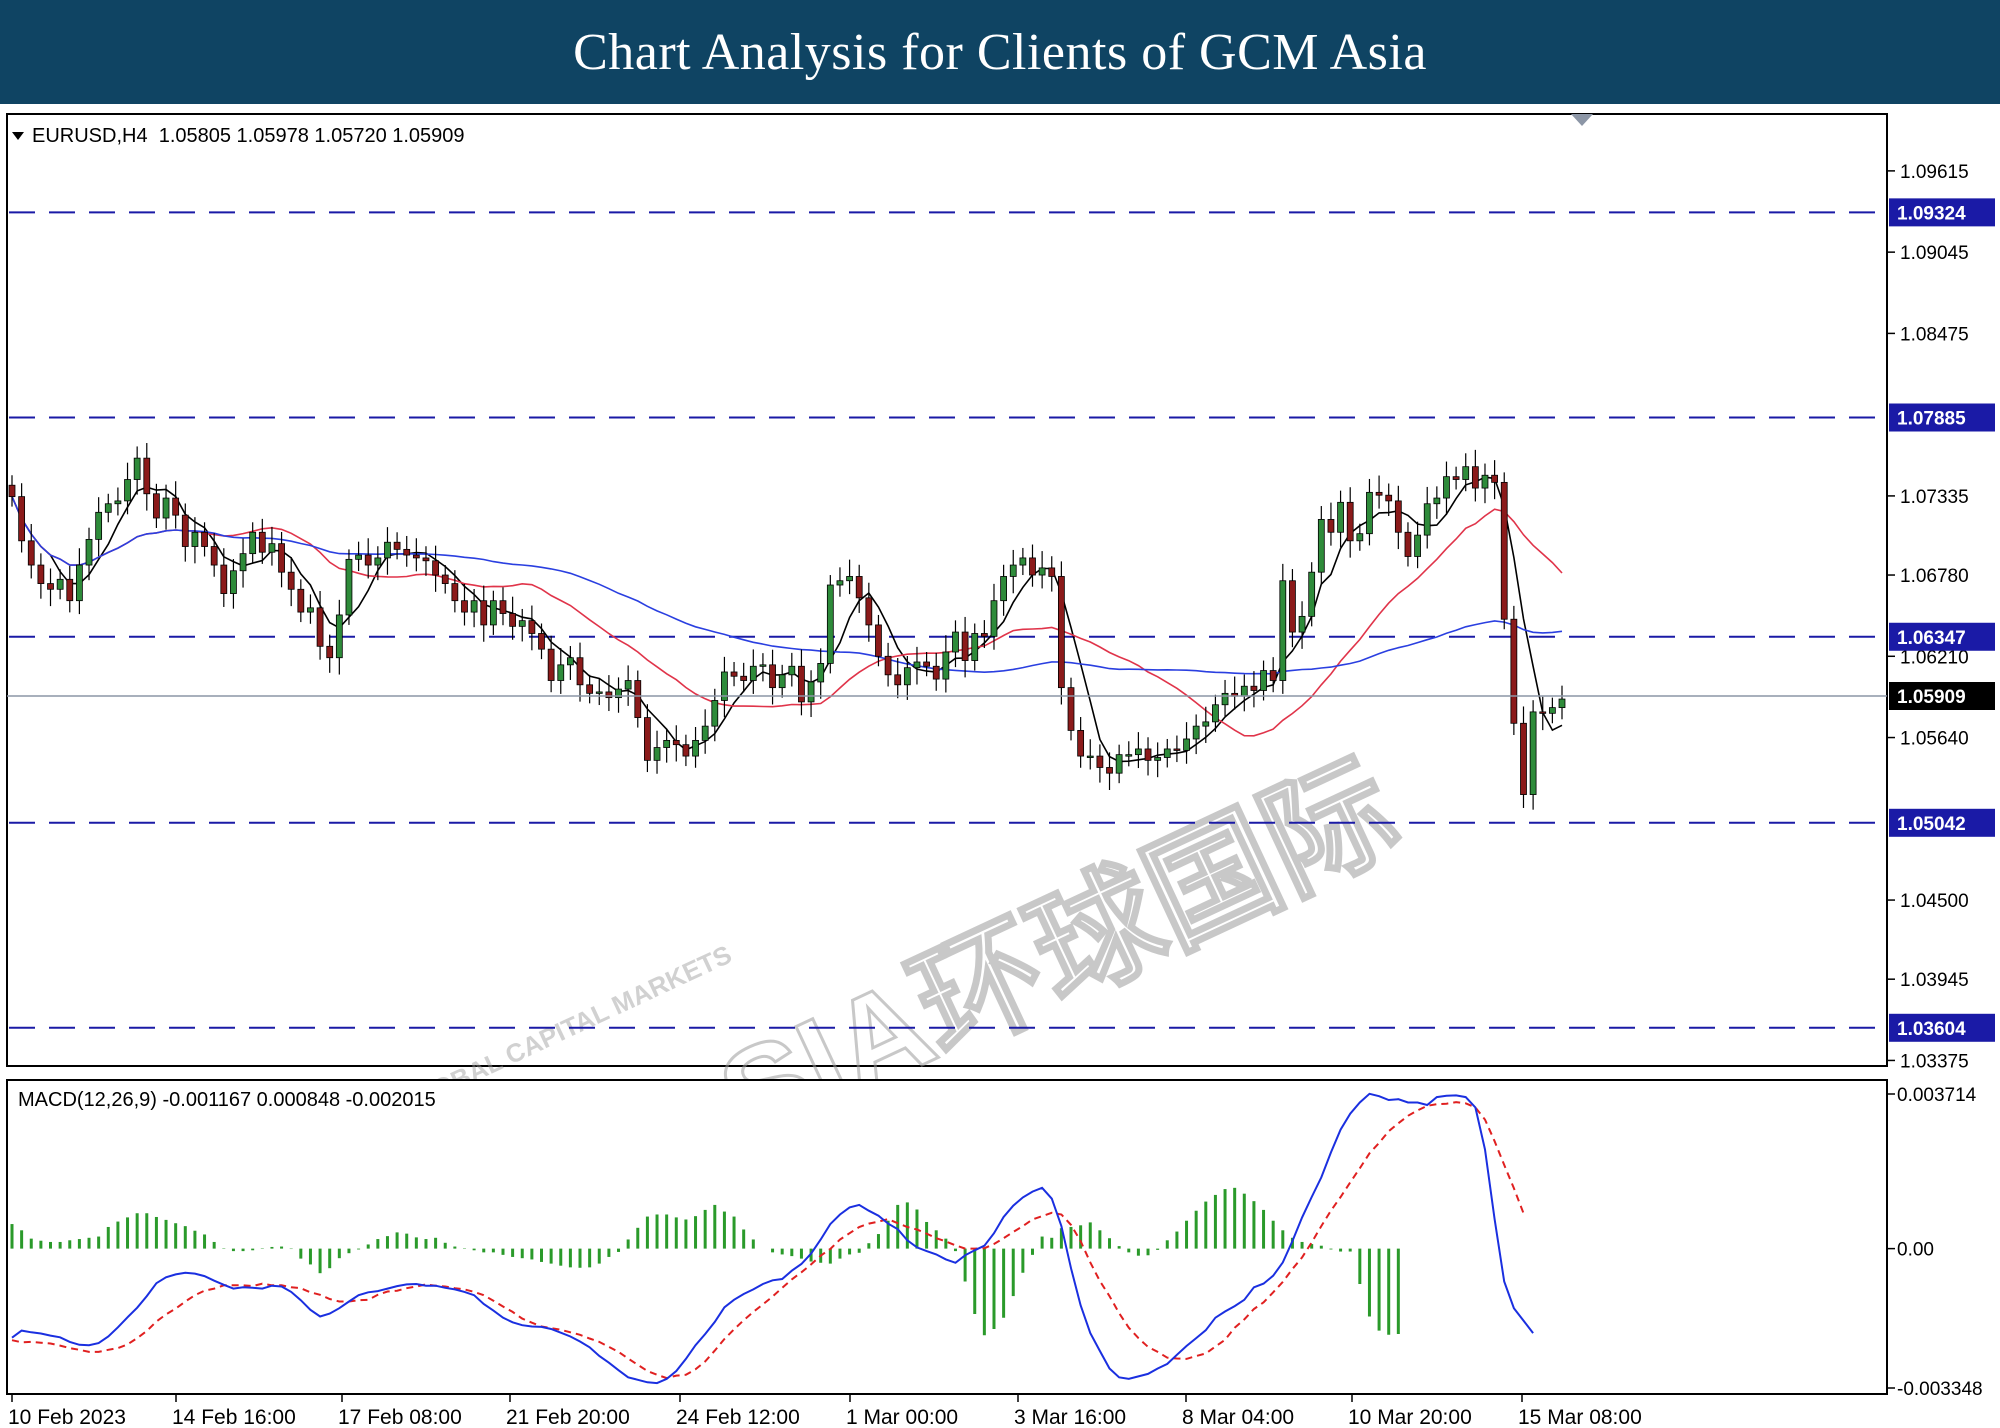 The height and width of the screenshot is (1428, 2000). Describe the element at coordinates (1931, 1029) in the screenshot. I see `level-price-label: 1.03604` at that location.